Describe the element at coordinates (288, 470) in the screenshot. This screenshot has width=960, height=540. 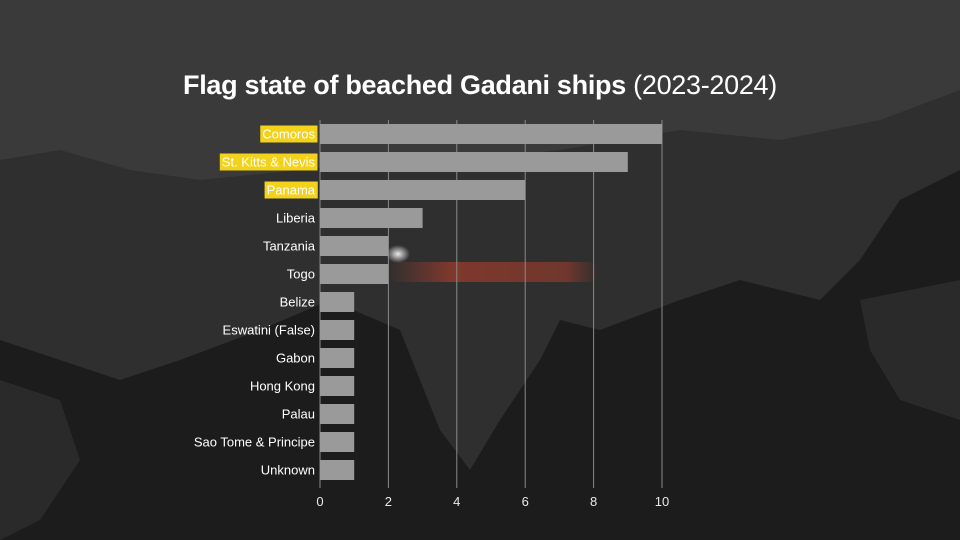
I see `category-label: Unknown` at that location.